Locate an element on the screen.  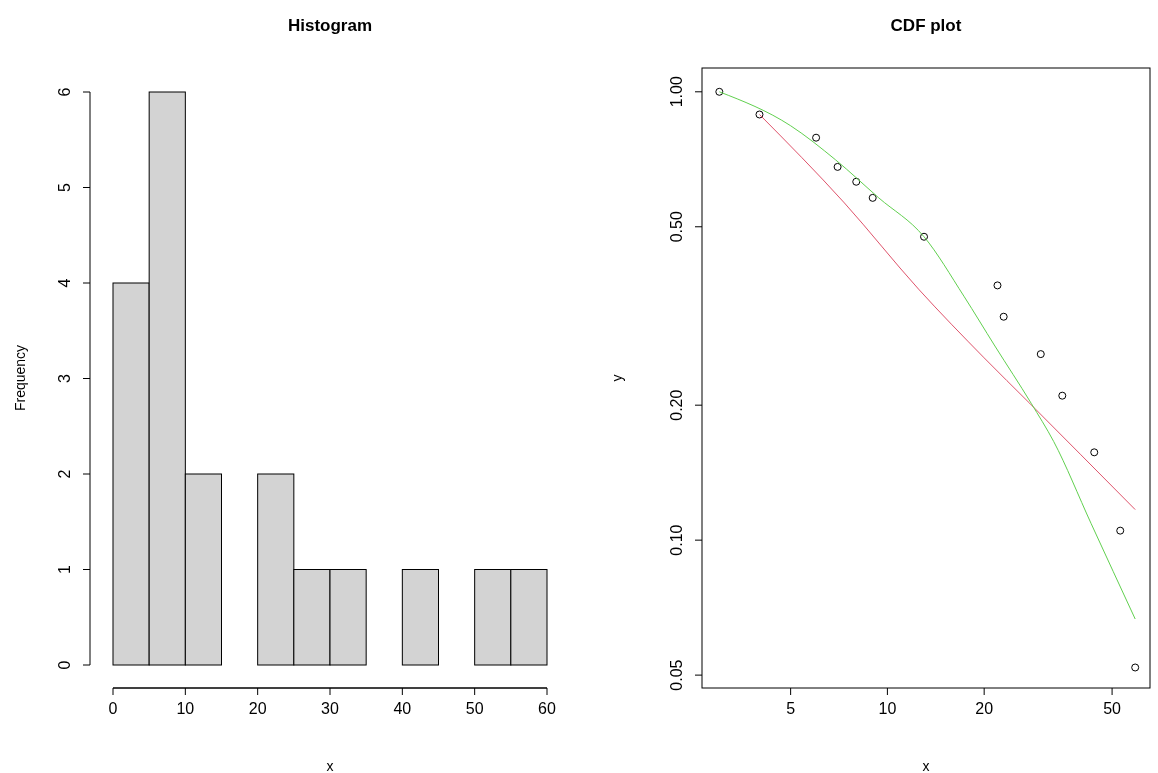
x-tick-label: 40 is located at coordinates (402, 708).